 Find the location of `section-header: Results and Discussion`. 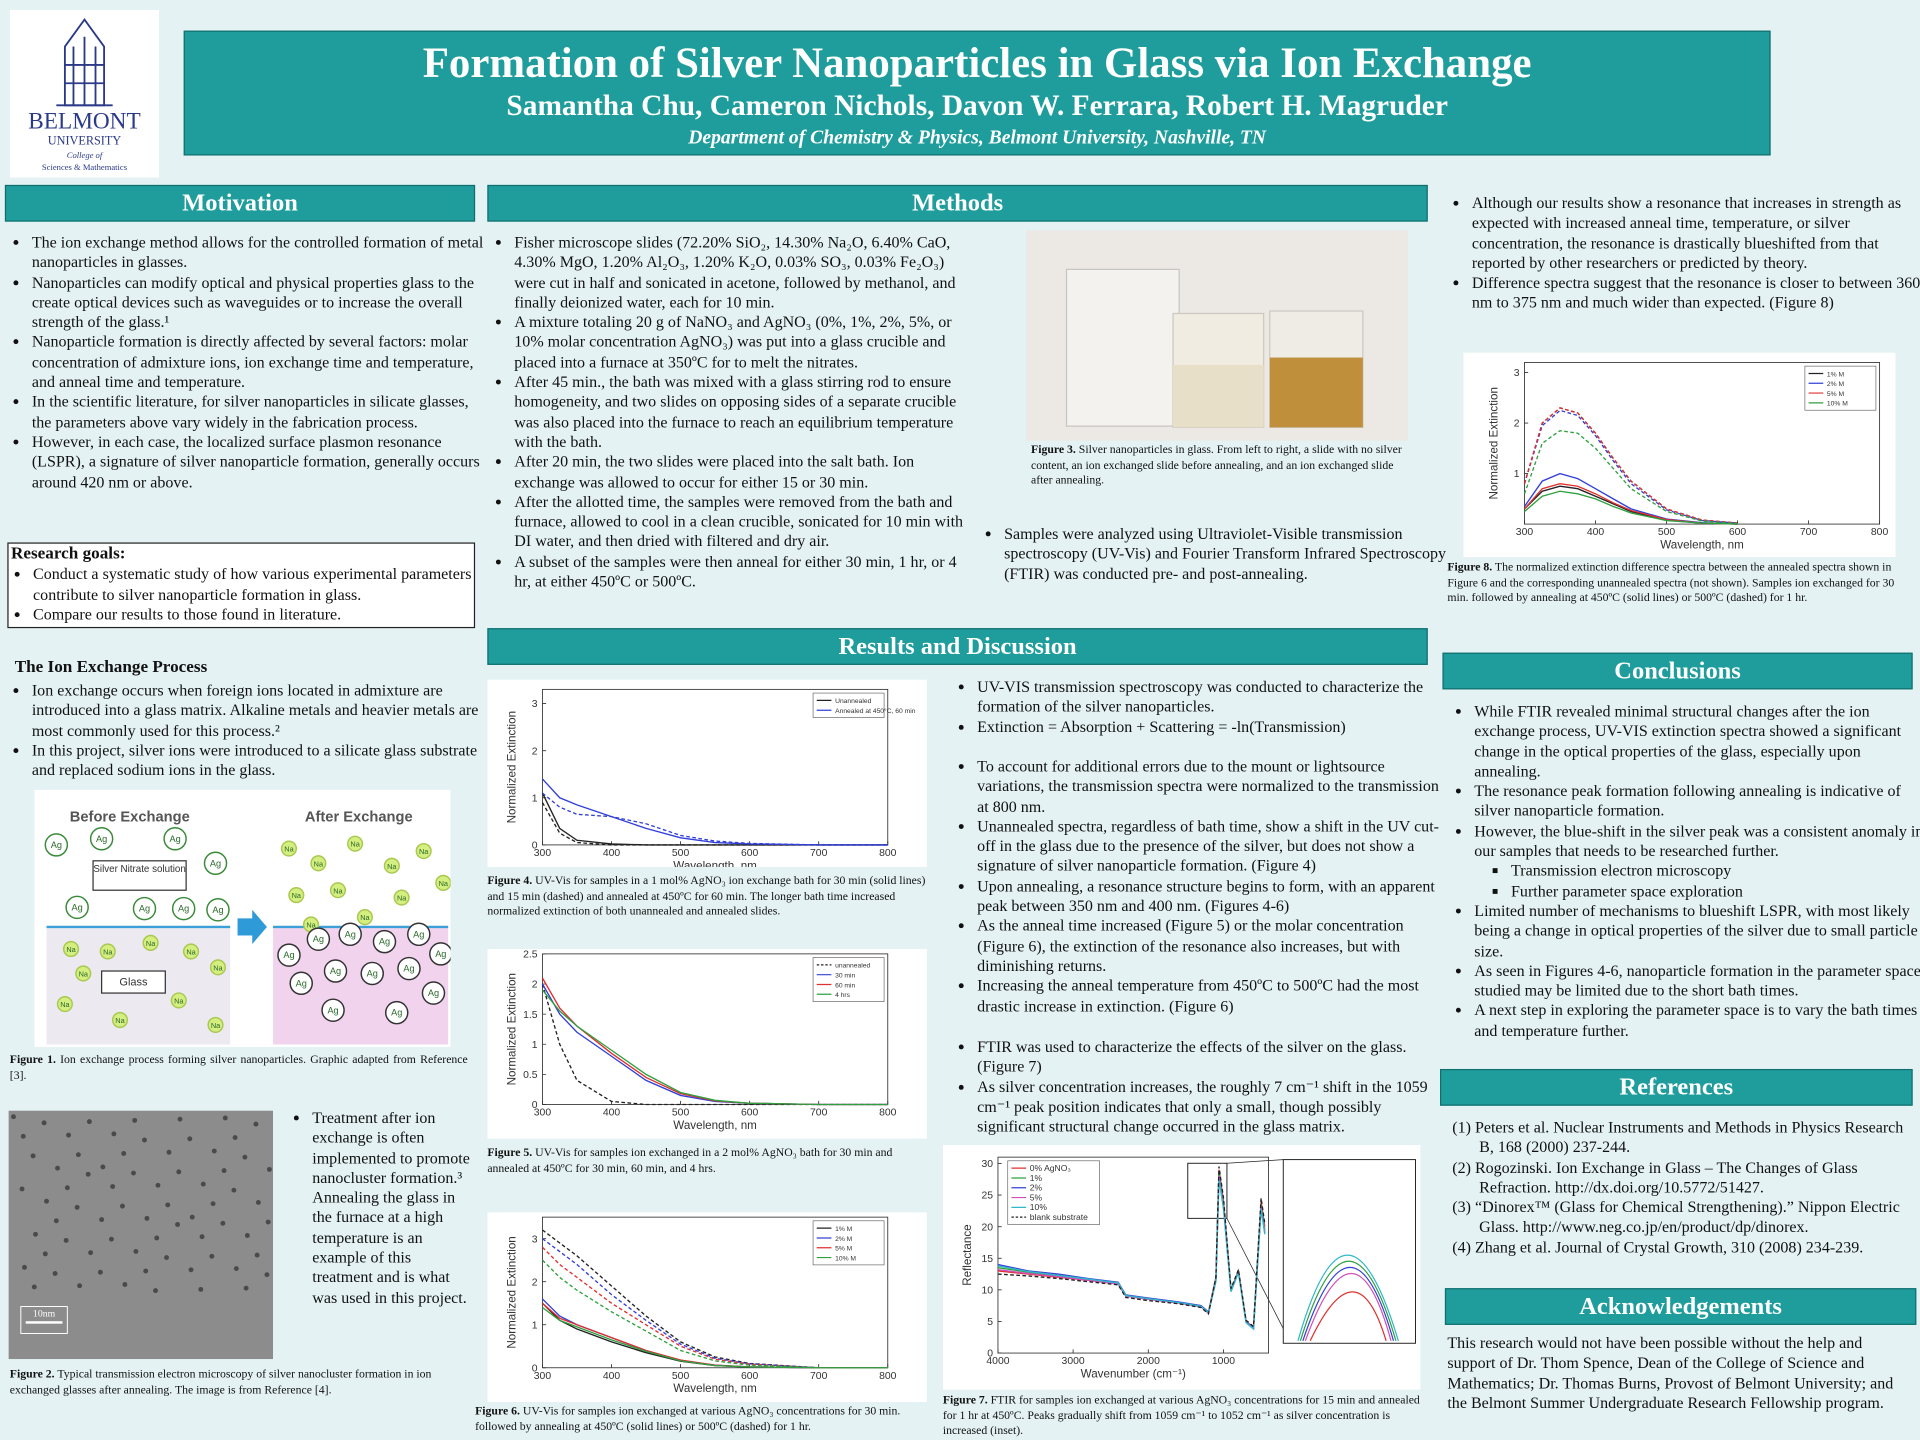

section-header: Results and Discussion is located at coordinates (957, 646).